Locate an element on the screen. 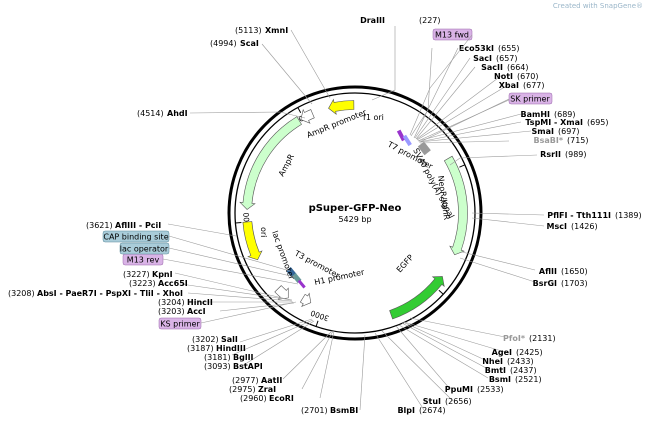 The height and width of the screenshot is (421, 649). feature-label-lac-promoter: lac promoter is located at coordinates (283, 256).